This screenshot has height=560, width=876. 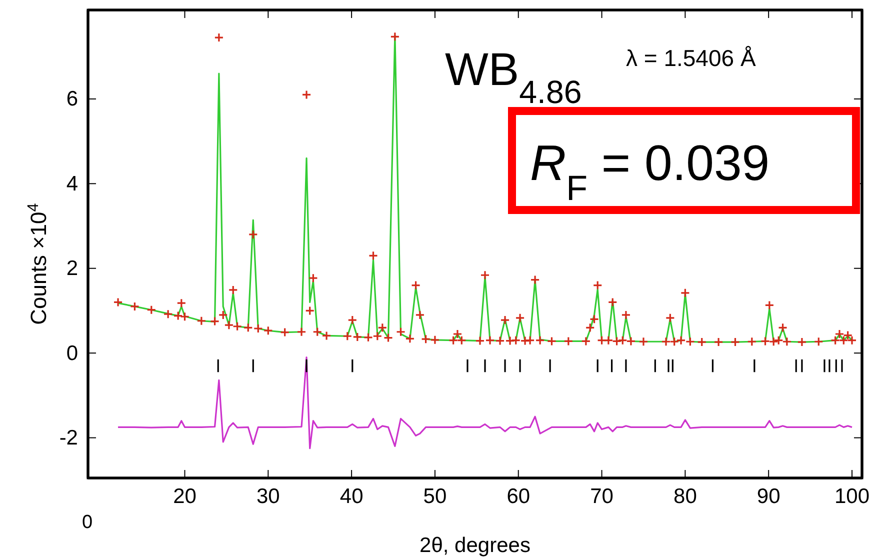 I want to click on text: 0, so click(x=87, y=522).